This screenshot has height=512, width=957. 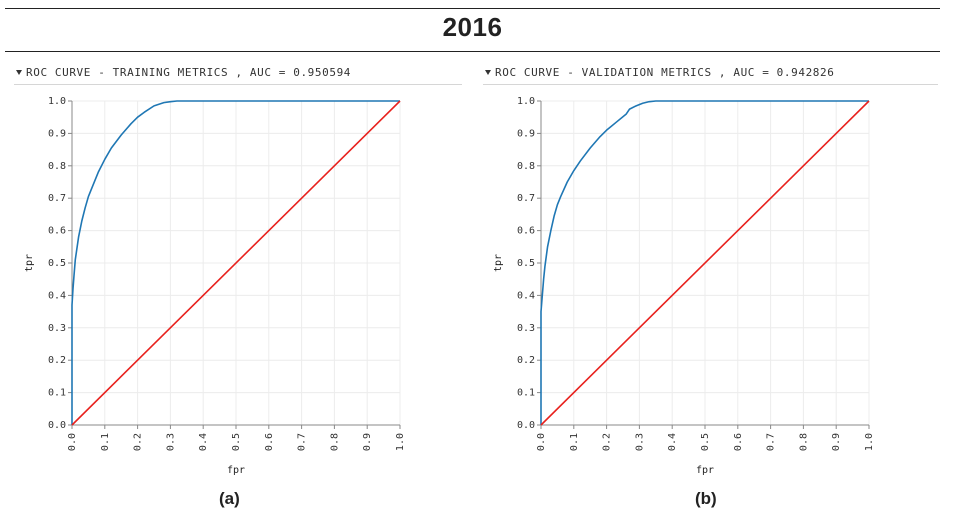 What do you see at coordinates (705, 442) in the screenshot?
I see `chart-b-x-tick-label: 0.5` at bounding box center [705, 442].